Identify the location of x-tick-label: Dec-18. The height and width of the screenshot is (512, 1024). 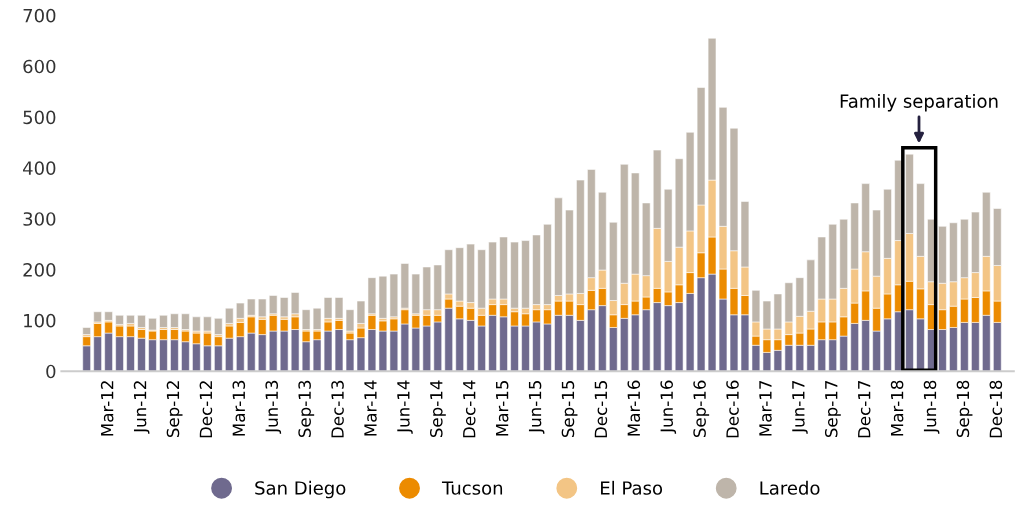
(996, 409).